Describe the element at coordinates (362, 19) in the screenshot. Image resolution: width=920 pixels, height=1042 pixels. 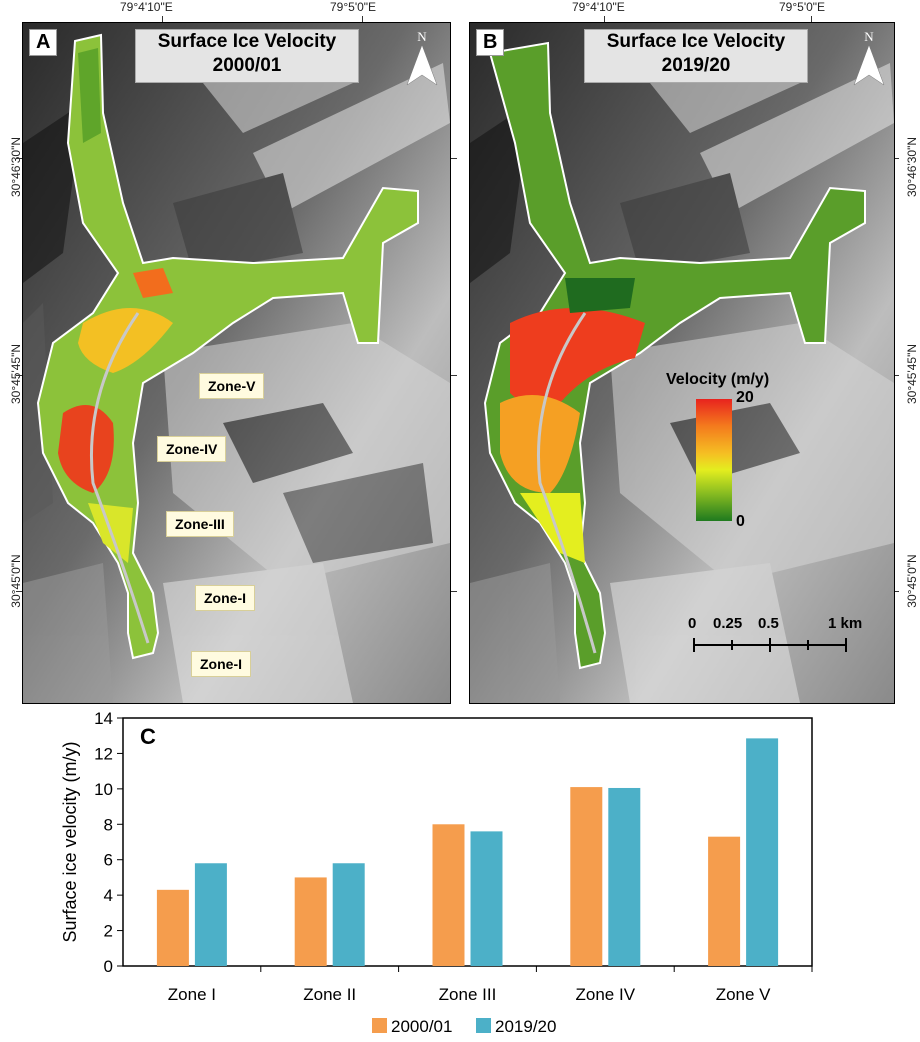
I see `tick-top-a2` at that location.